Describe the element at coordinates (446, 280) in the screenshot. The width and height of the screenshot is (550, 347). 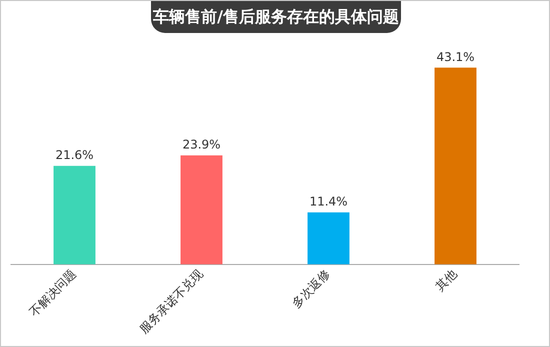
I see `x-tick-label: 其他` at that location.